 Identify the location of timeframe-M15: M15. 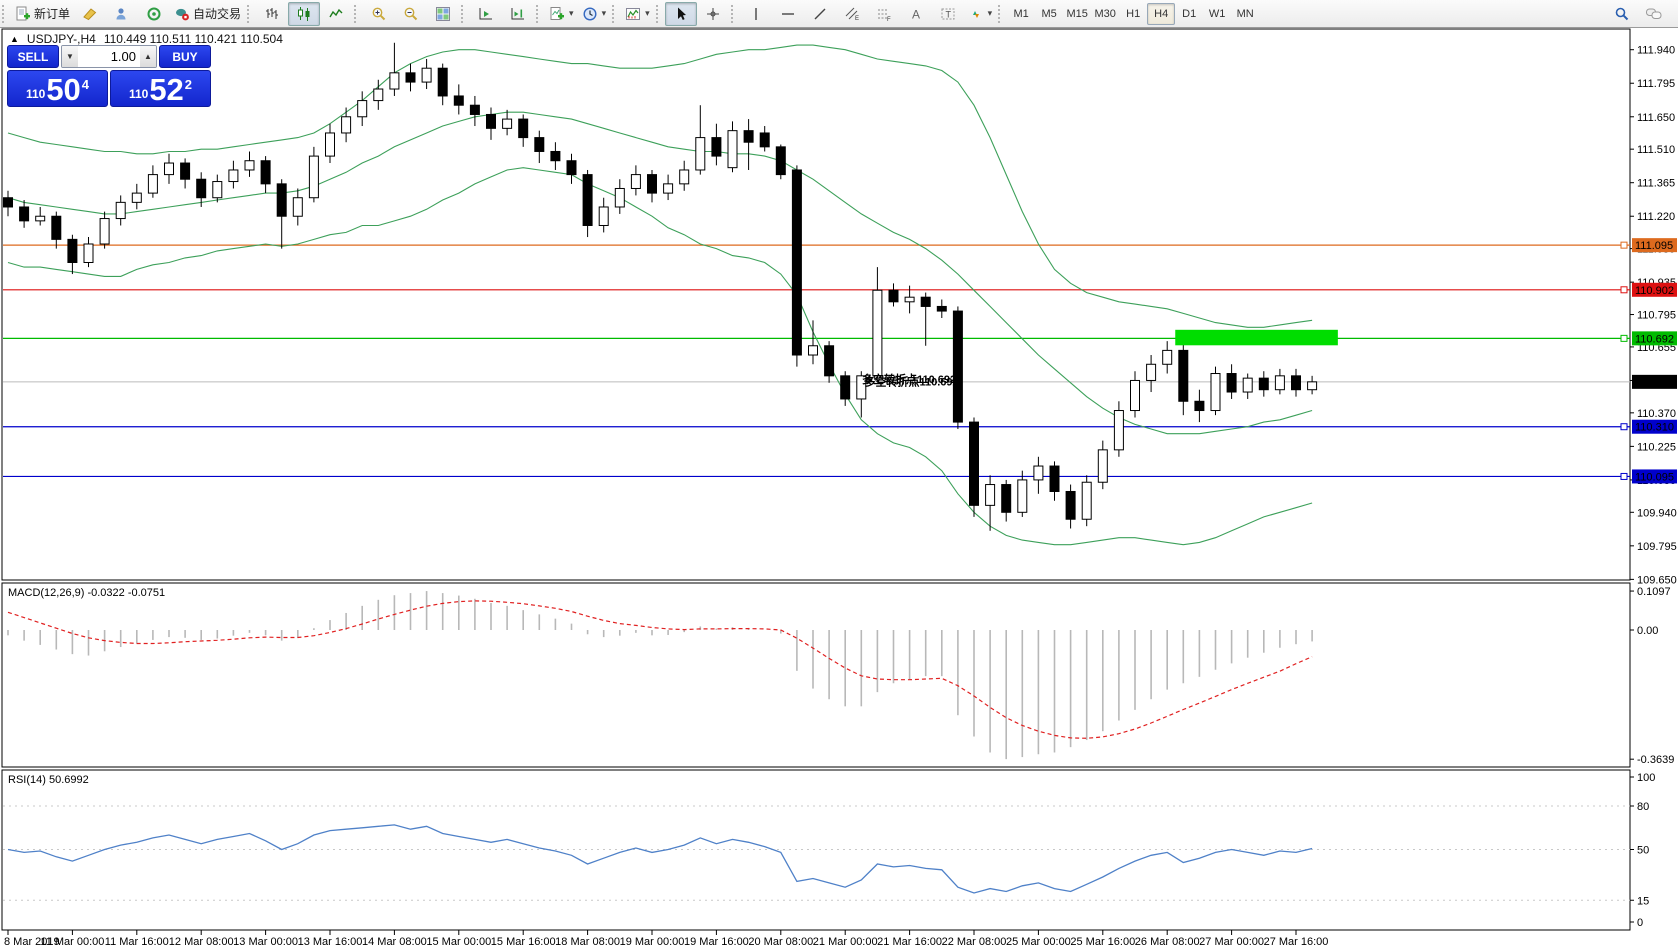
(1077, 13).